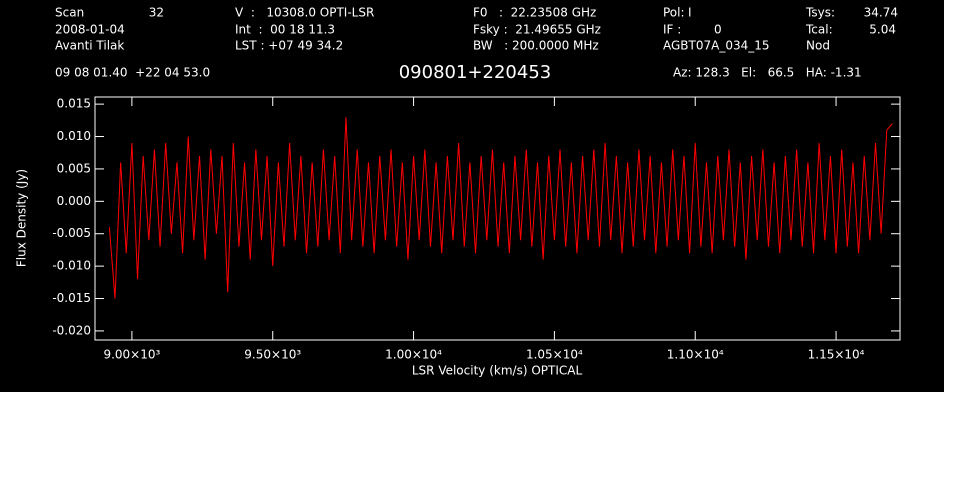  Describe the element at coordinates (74, 136) in the screenshot. I see `y-tick-label: 0.010` at that location.